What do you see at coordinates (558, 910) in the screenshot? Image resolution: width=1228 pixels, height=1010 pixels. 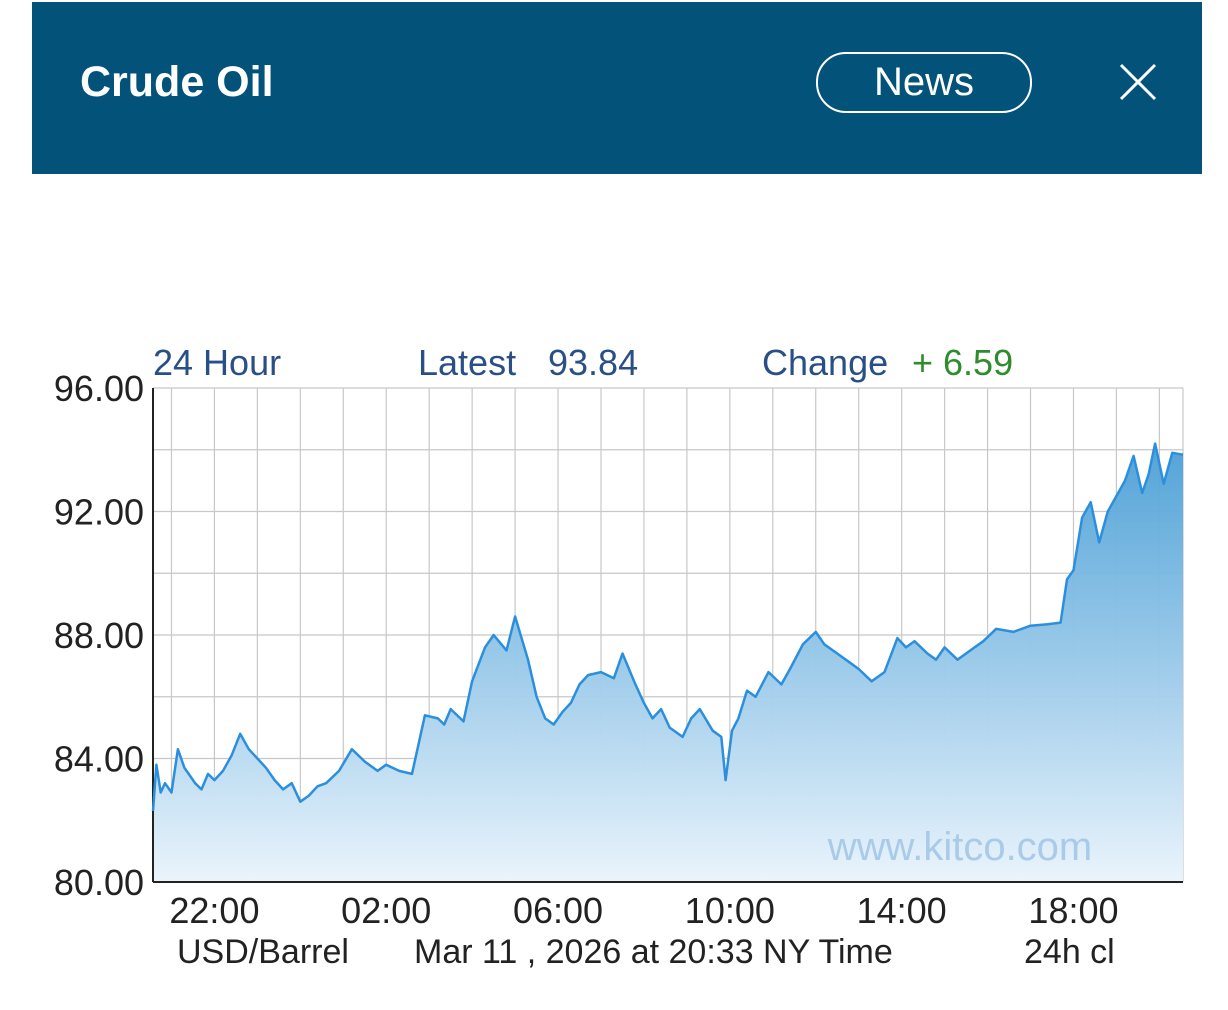 I see `x-tick-label: 06:00` at bounding box center [558, 910].